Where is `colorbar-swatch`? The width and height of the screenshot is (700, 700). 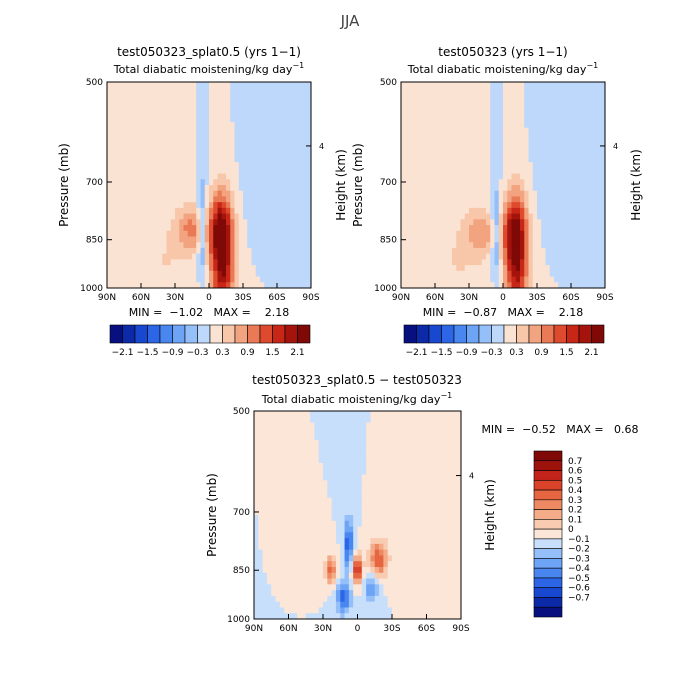 colorbar-swatch is located at coordinates (154, 334).